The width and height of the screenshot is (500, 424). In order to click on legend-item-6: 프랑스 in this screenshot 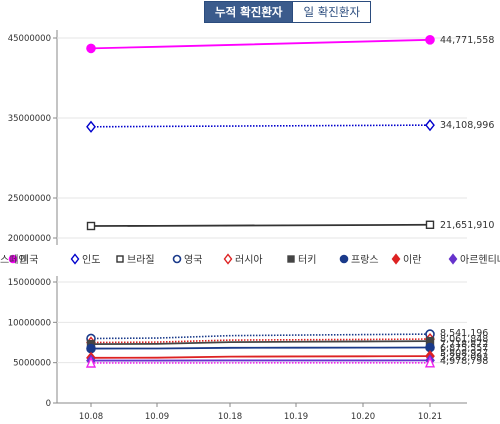, I will do `click(359, 260)`.